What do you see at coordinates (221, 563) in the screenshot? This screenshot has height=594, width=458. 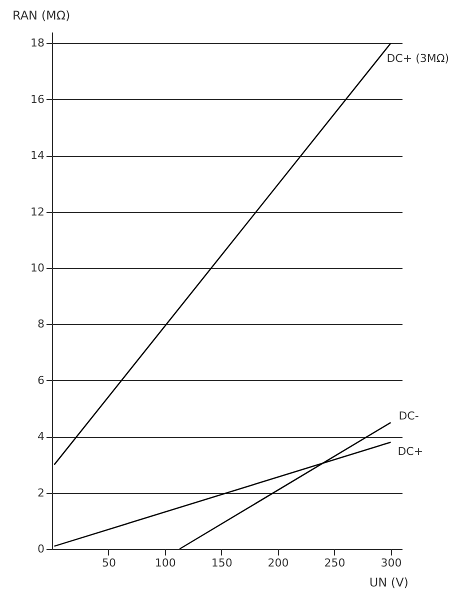 I see `x-tick-label: 150` at bounding box center [221, 563].